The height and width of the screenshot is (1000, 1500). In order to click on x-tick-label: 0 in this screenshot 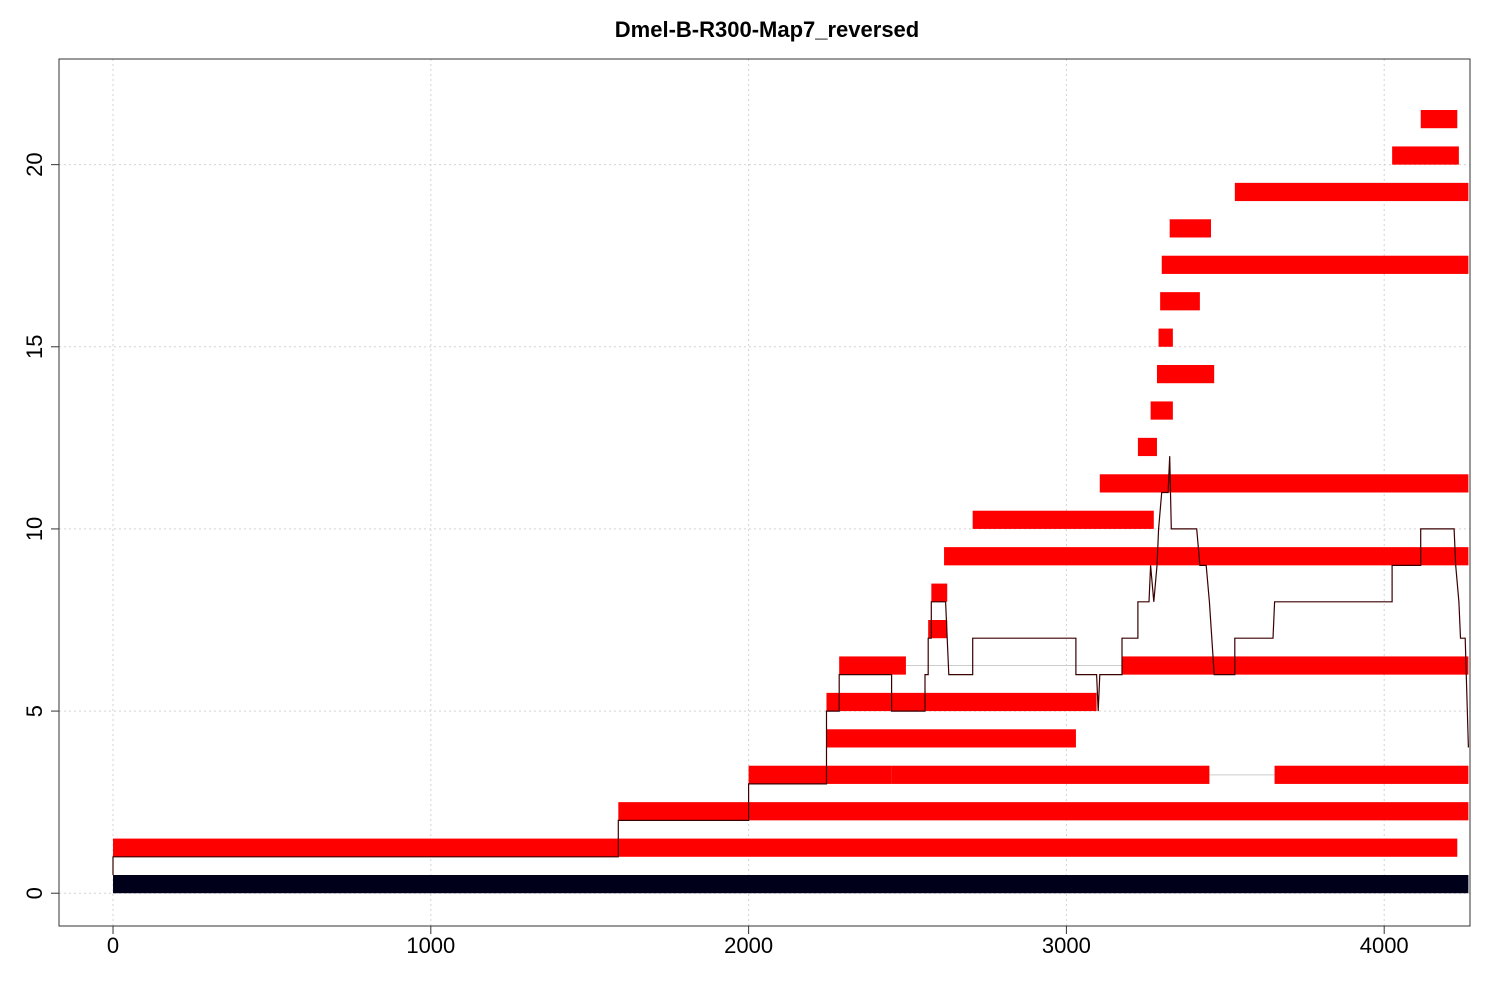, I will do `click(113, 945)`.